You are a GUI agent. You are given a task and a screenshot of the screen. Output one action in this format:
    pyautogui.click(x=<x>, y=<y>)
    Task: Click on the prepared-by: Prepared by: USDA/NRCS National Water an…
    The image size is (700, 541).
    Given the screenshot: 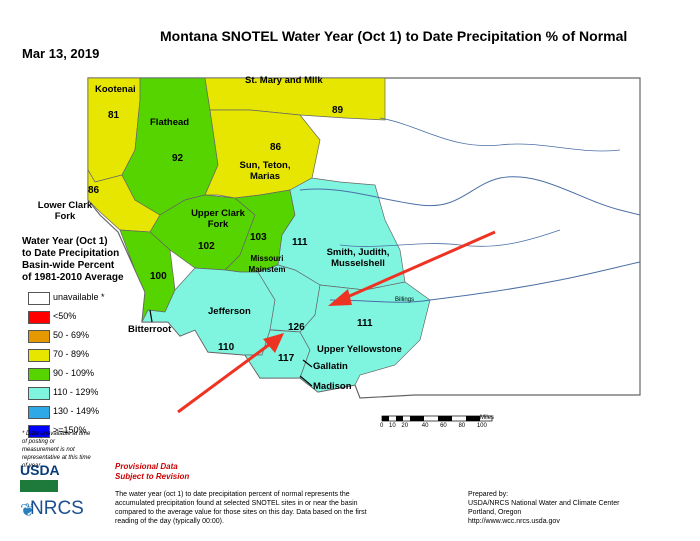 What is the action you would take?
    pyautogui.click(x=544, y=508)
    